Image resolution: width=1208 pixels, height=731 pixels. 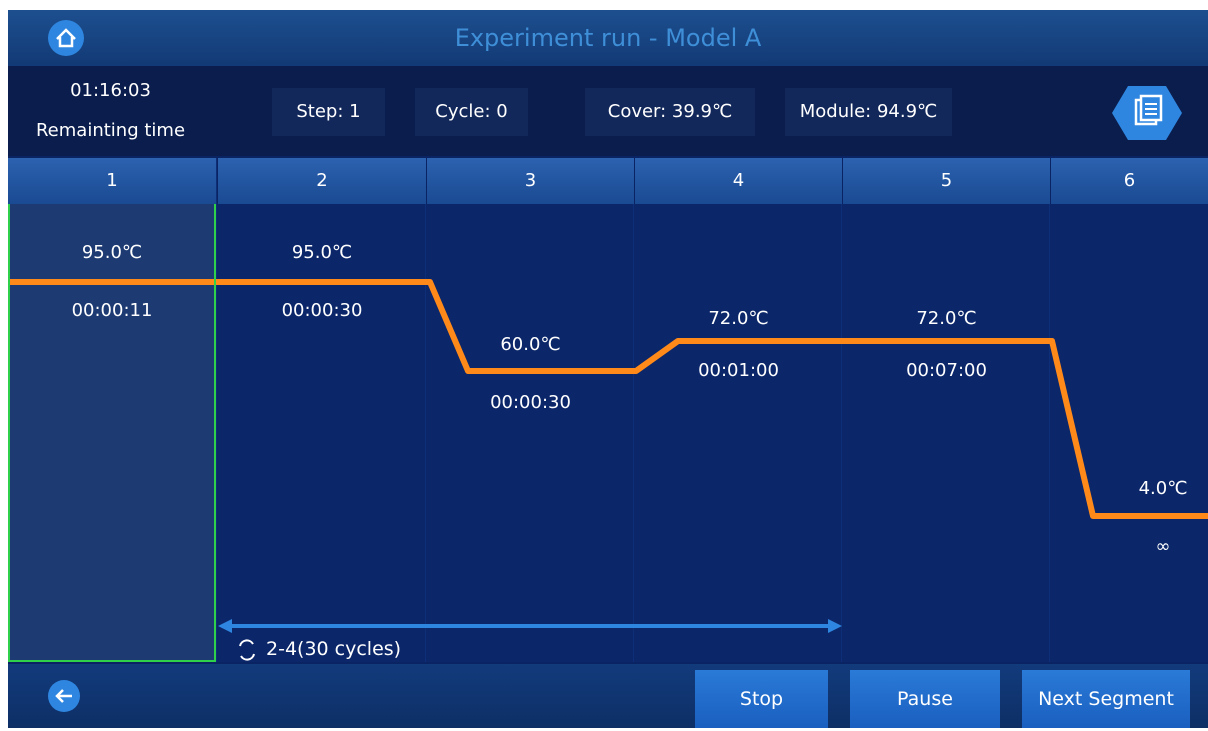 What do you see at coordinates (925, 699) in the screenshot?
I see `pause-button: Pause` at bounding box center [925, 699].